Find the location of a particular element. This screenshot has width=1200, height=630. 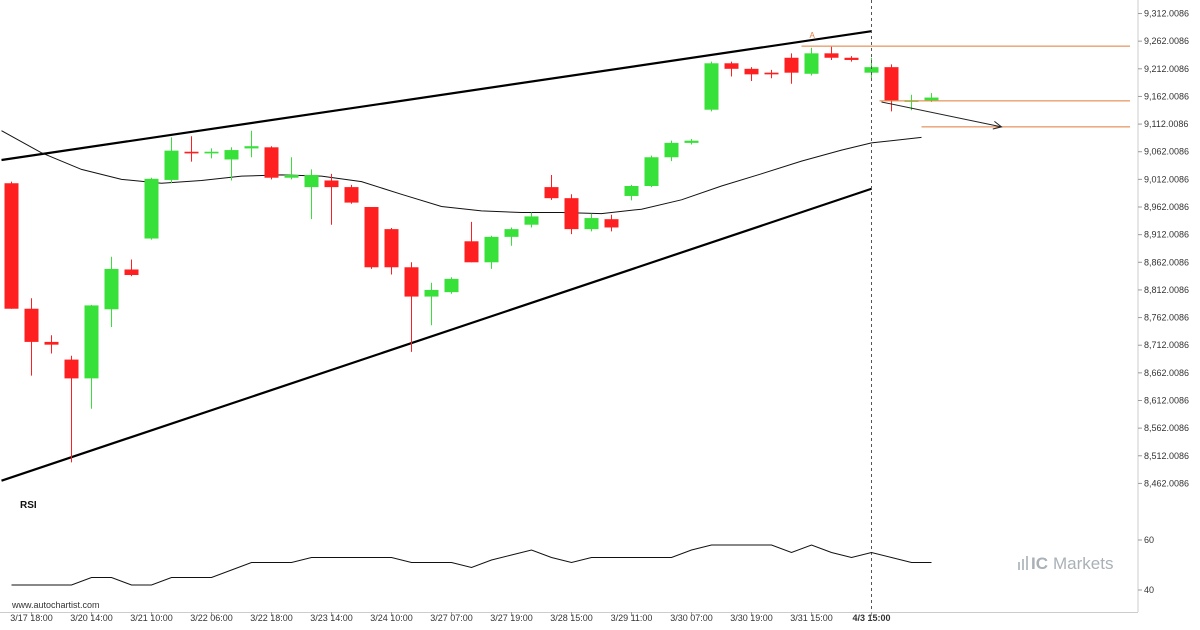

y-tick-label: 9,212.0086 is located at coordinates (1166, 69).